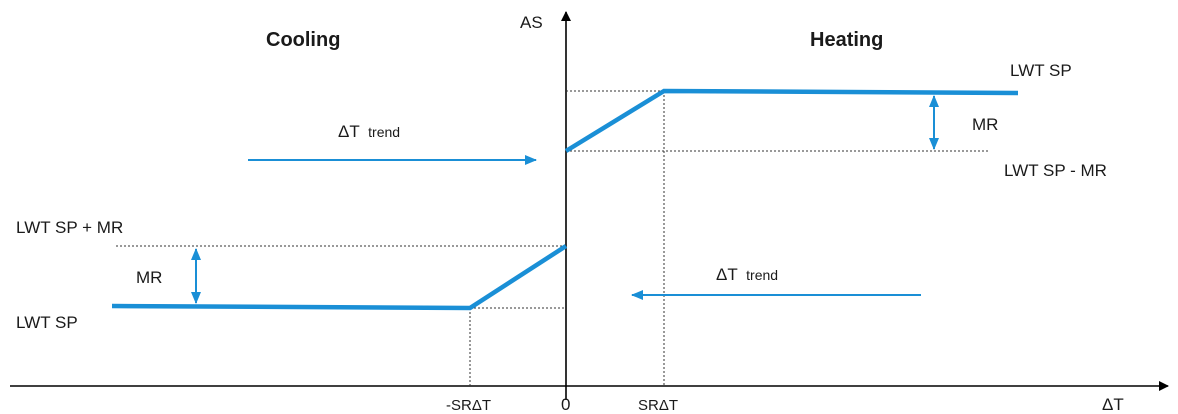 This screenshot has width=1178, height=414. I want to click on heating-sp-label: LWT SP, so click(1041, 70).